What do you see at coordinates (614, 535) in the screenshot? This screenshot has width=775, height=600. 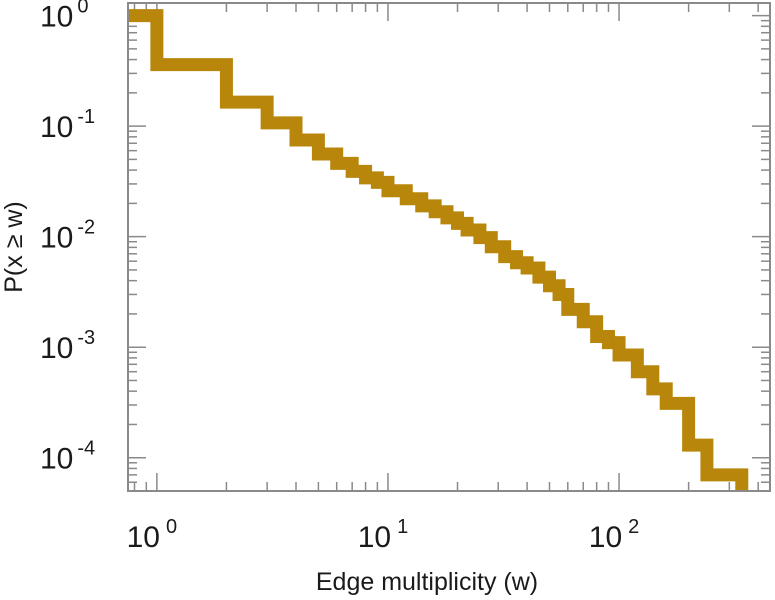 I see `x-tick-label: 10 2` at bounding box center [614, 535].